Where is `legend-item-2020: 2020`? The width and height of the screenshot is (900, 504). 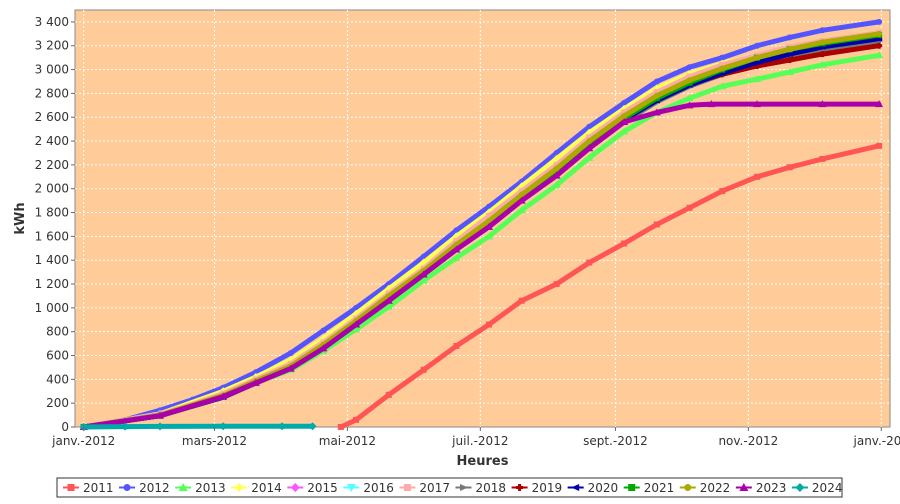
legend-item-2020: 2020 is located at coordinates (593, 488).